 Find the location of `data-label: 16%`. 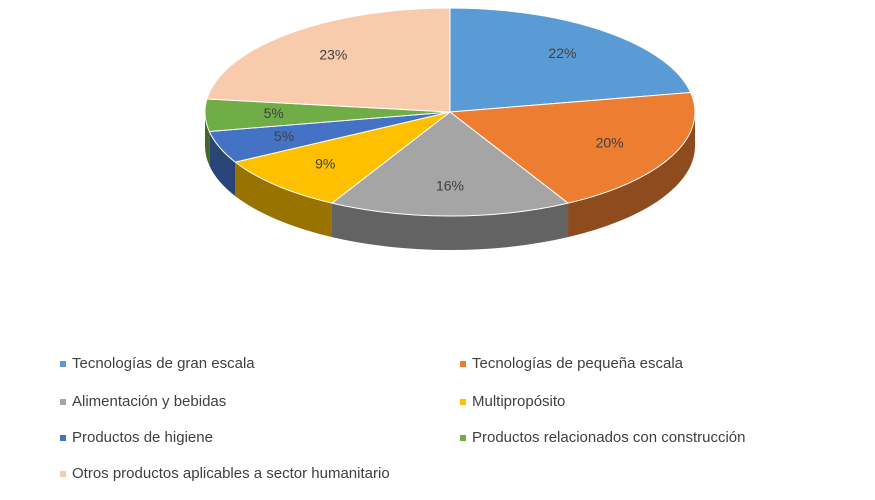

data-label: 16% is located at coordinates (450, 186).